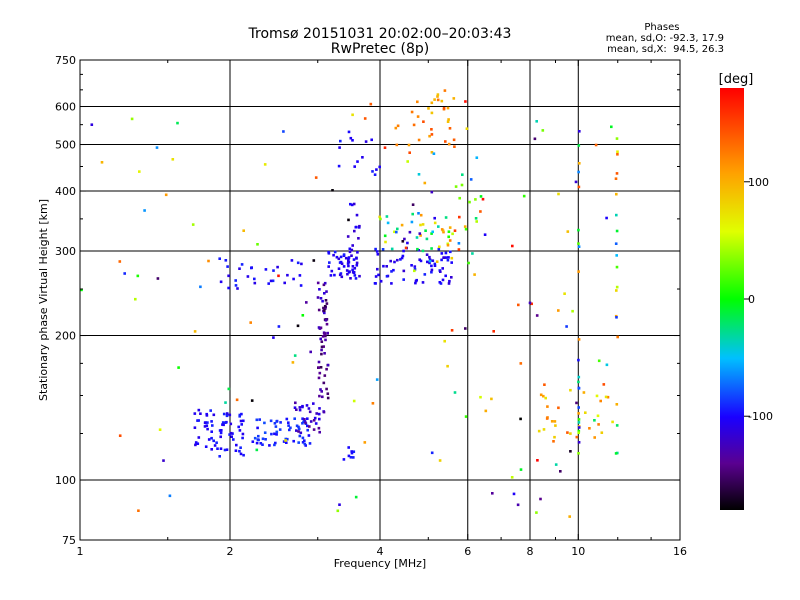 The image size is (800, 600). Describe the element at coordinates (65, 191) in the screenshot. I see `y-tick-label: 400` at that location.